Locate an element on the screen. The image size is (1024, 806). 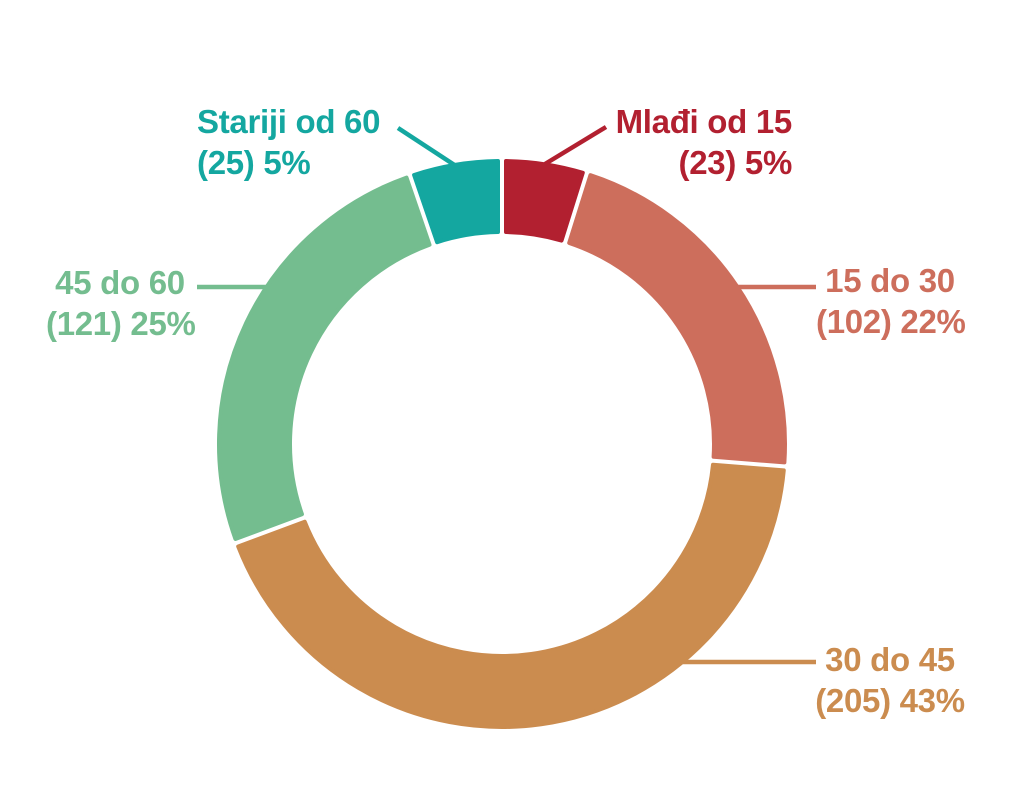
callout-value: (121) 25% is located at coordinates (121, 323).